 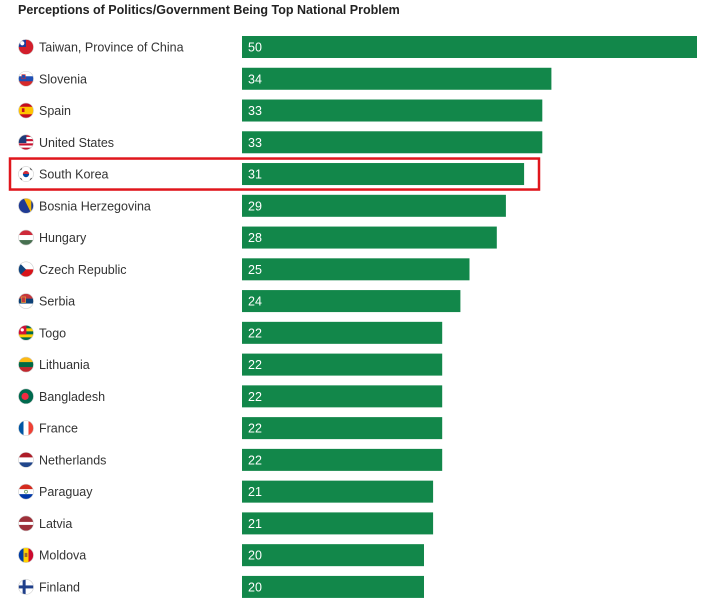 I want to click on country-label: Latvia, so click(x=55, y=524).